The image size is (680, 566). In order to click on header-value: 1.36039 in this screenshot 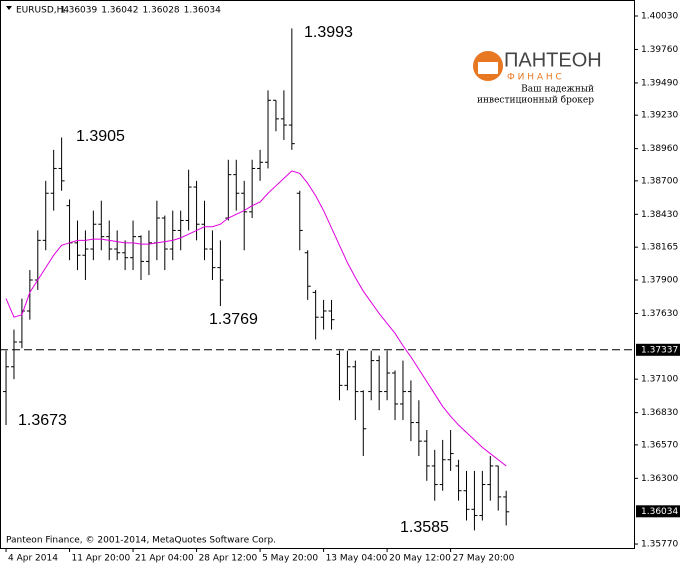, I will do `click(78, 11)`.